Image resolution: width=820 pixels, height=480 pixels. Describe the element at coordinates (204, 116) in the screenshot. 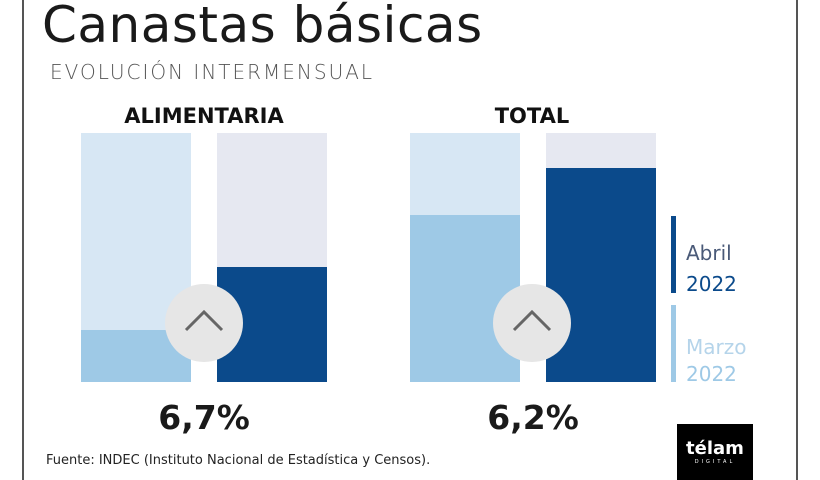

I see `category-label-alimentaria: ALIMENTARIA` at that location.